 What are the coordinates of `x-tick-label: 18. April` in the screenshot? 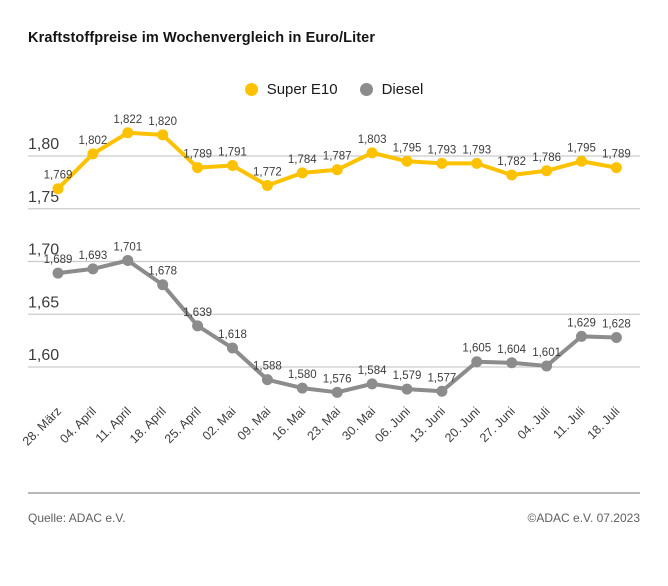 It's located at (148, 425).